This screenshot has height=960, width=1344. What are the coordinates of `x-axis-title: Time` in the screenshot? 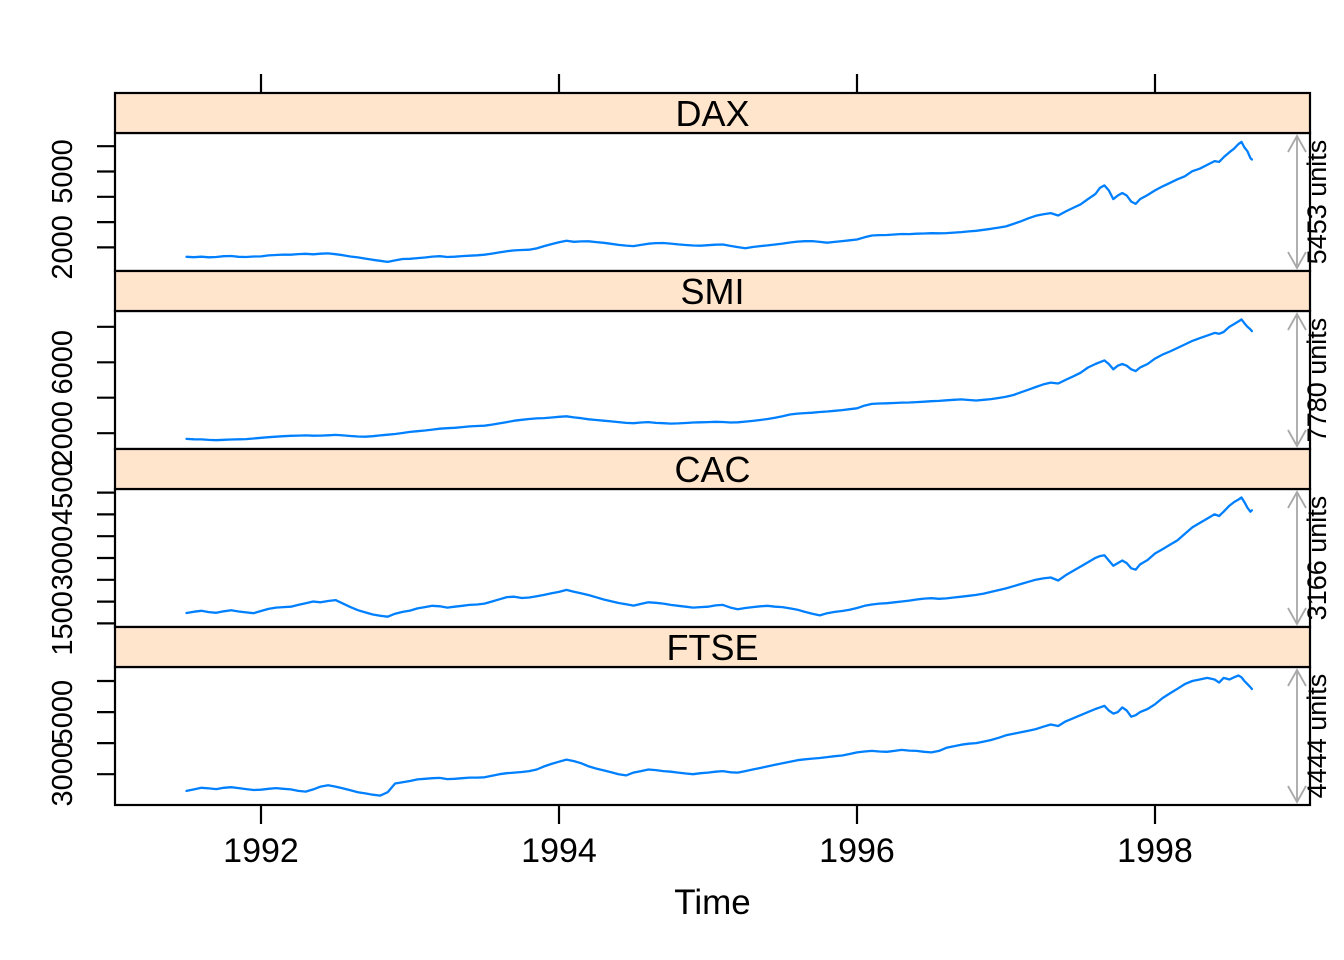 It's located at (712, 902).